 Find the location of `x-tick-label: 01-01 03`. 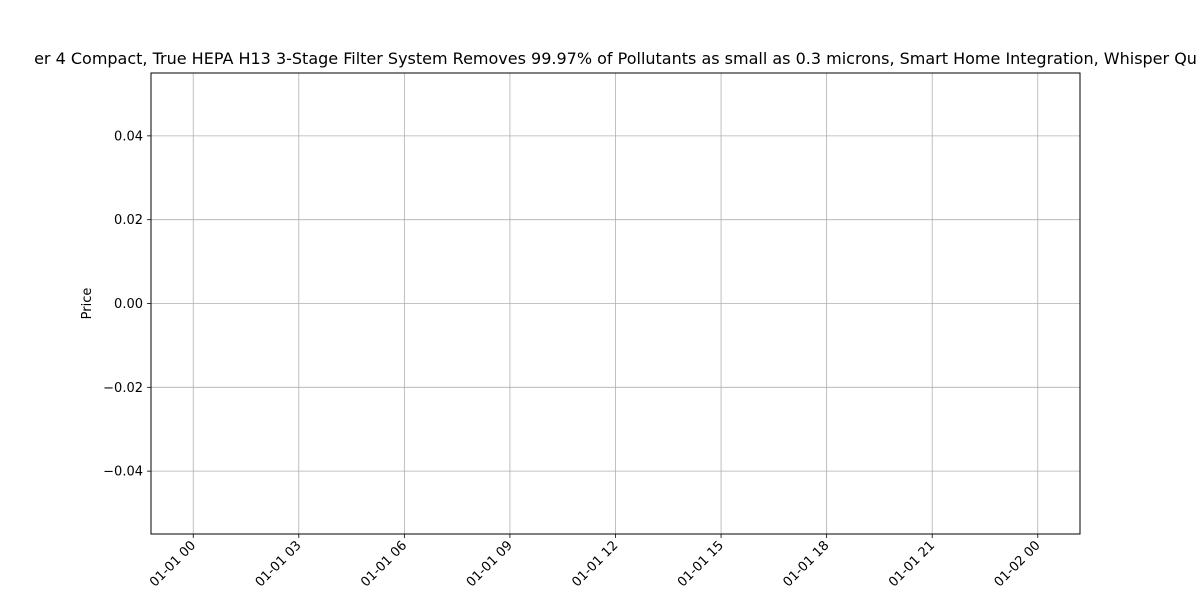

x-tick-label: 01-01 03 is located at coordinates (279, 564).